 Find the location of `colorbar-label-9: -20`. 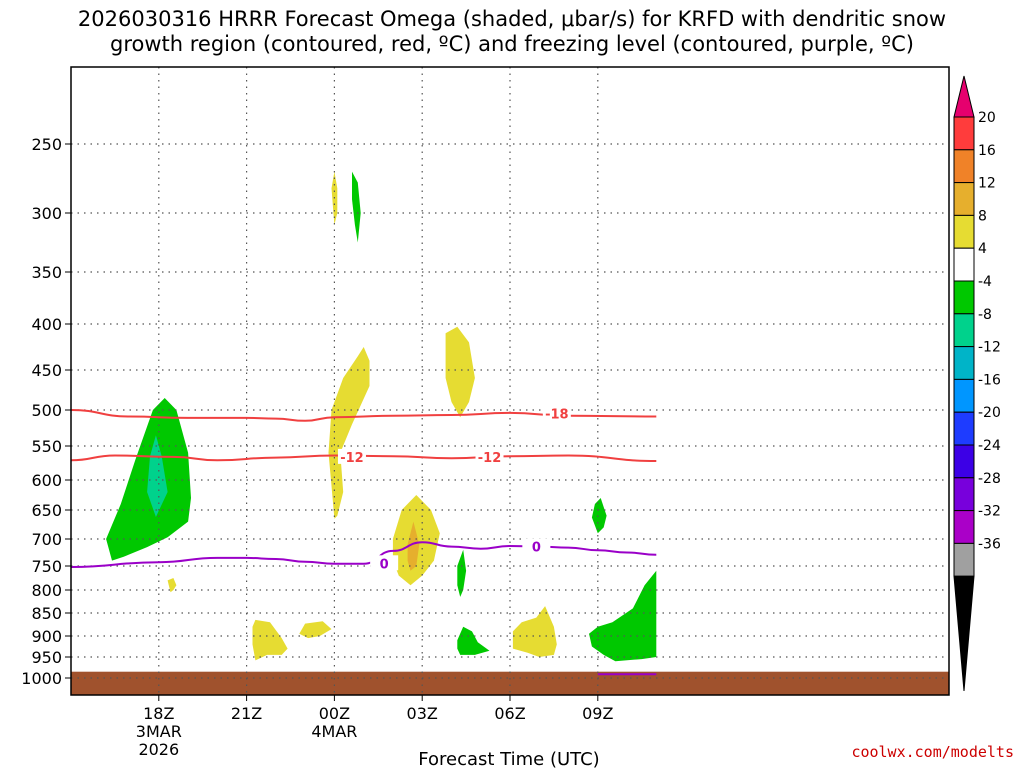

colorbar-label-9: -20 is located at coordinates (989, 413).